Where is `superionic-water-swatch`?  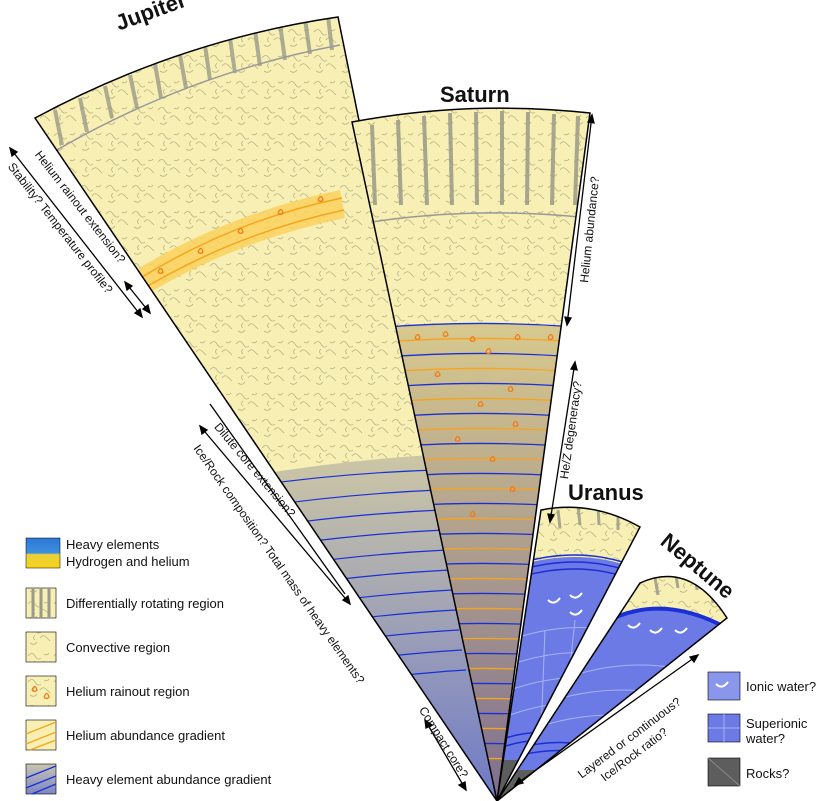
superionic-water-swatch is located at coordinates (724, 728).